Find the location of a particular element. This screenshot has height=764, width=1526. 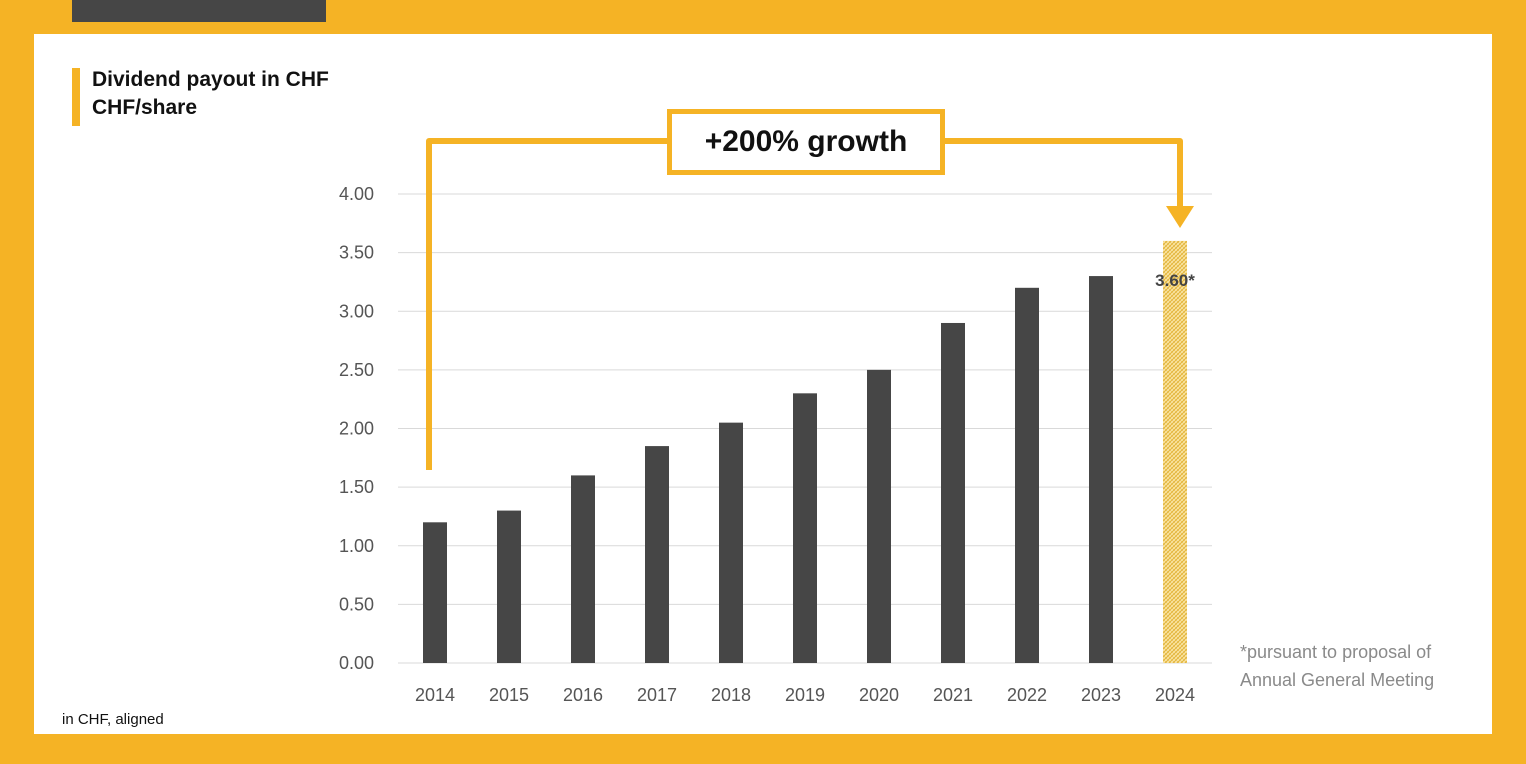

bar-2019 is located at coordinates (805, 528).